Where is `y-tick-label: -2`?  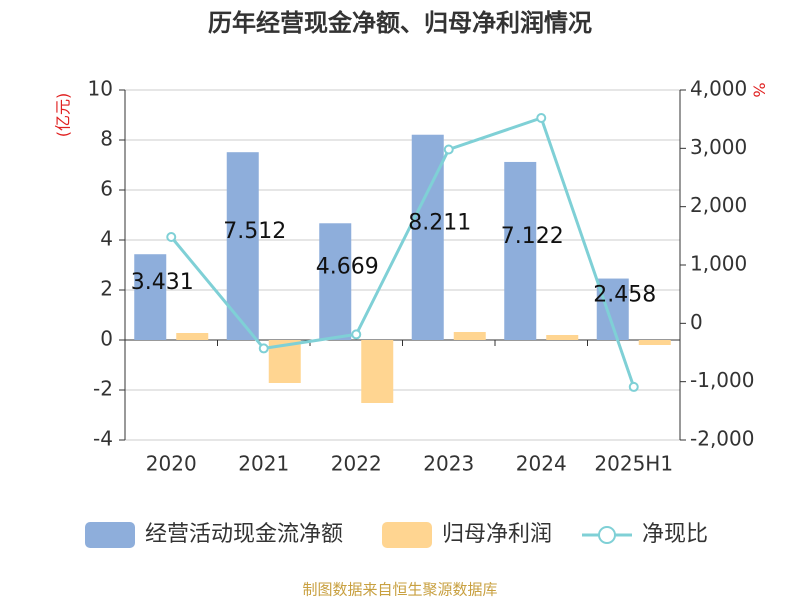 y-tick-label: -2 is located at coordinates (103, 389).